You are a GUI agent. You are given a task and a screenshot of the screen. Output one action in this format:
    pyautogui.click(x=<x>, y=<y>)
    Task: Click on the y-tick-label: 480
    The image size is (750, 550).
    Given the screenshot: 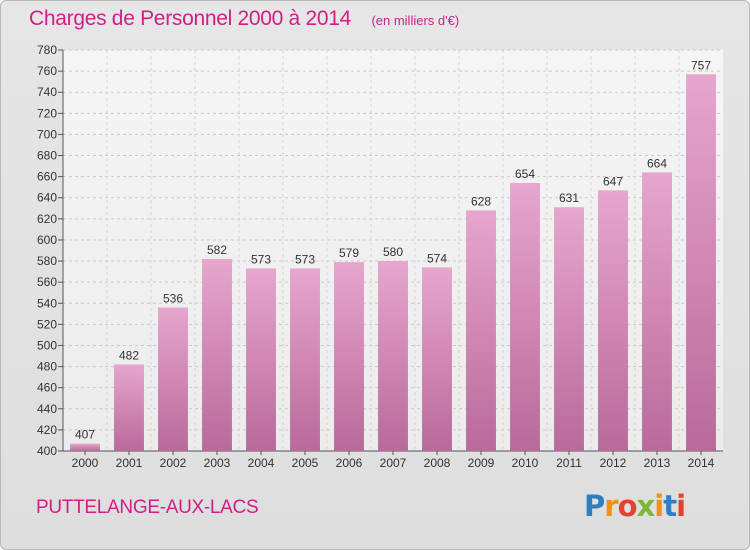 What is the action you would take?
    pyautogui.click(x=47, y=367)
    